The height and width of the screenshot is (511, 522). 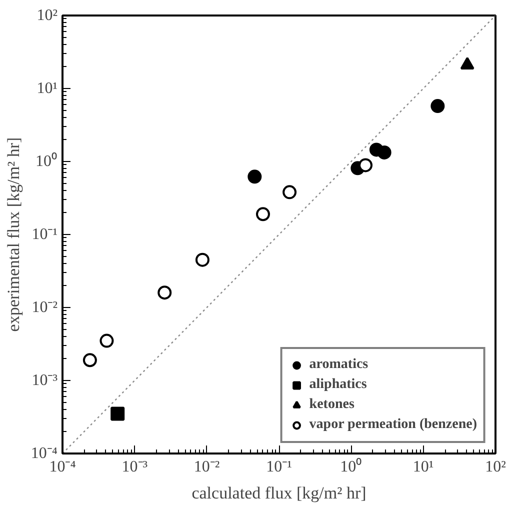 I want to click on y-tick-label: 10², so click(x=47, y=15).